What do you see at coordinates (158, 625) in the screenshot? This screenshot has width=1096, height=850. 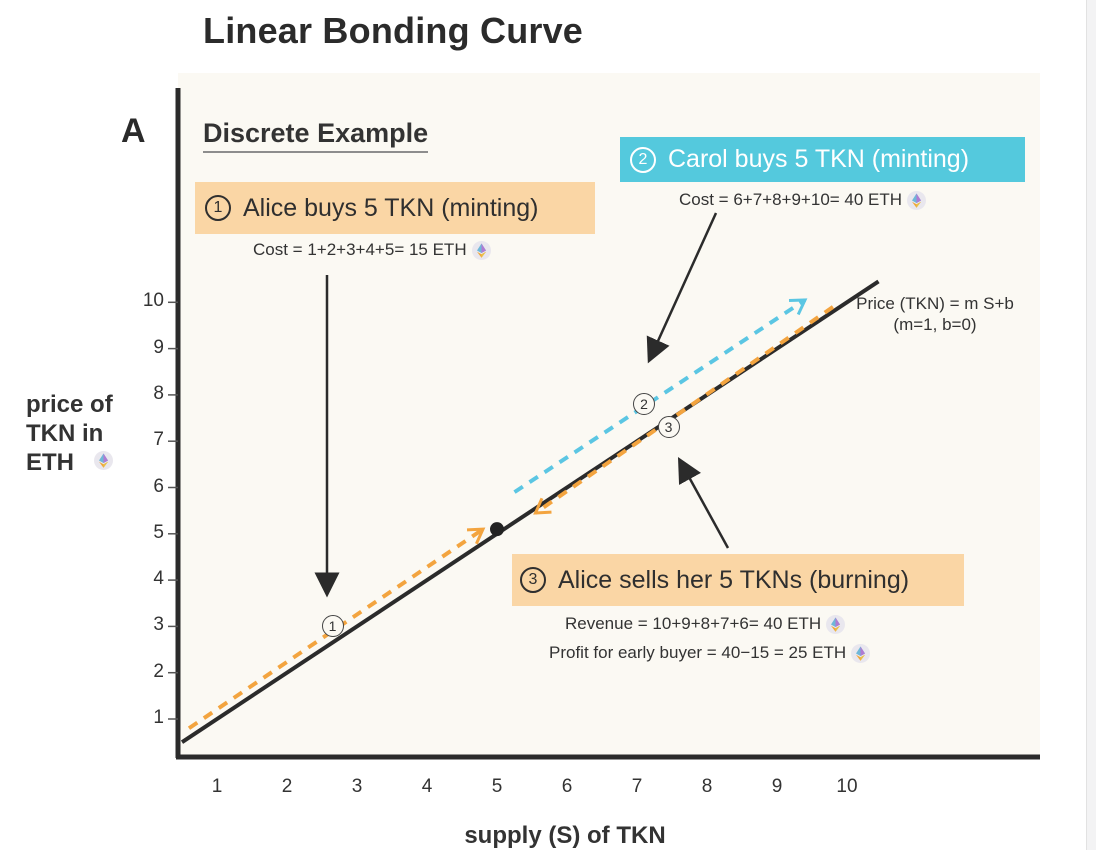 I see `y-tick-label: 3` at bounding box center [158, 625].